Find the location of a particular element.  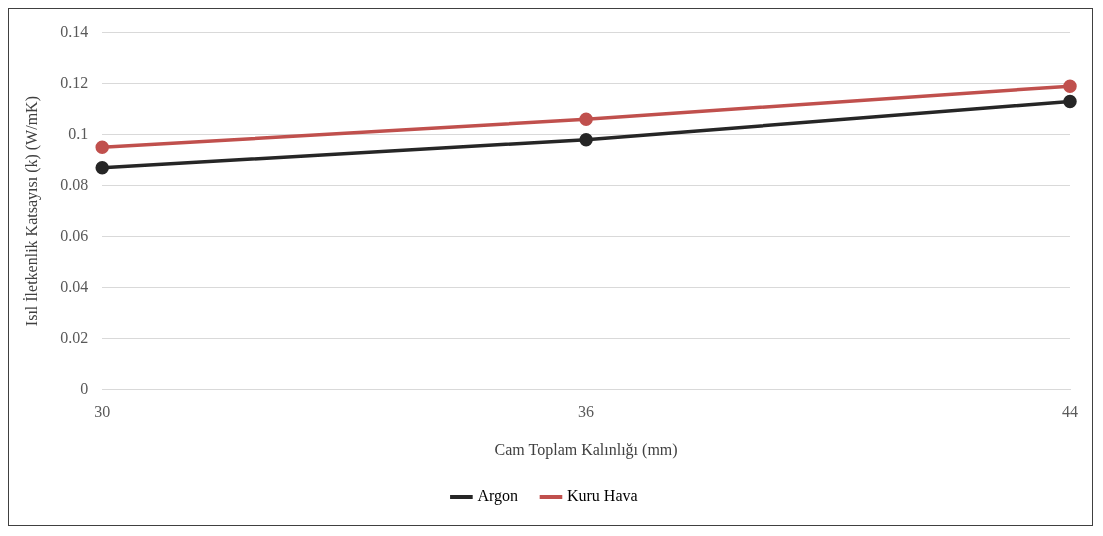

y-tick-label: 0.14 is located at coordinates (74, 31).